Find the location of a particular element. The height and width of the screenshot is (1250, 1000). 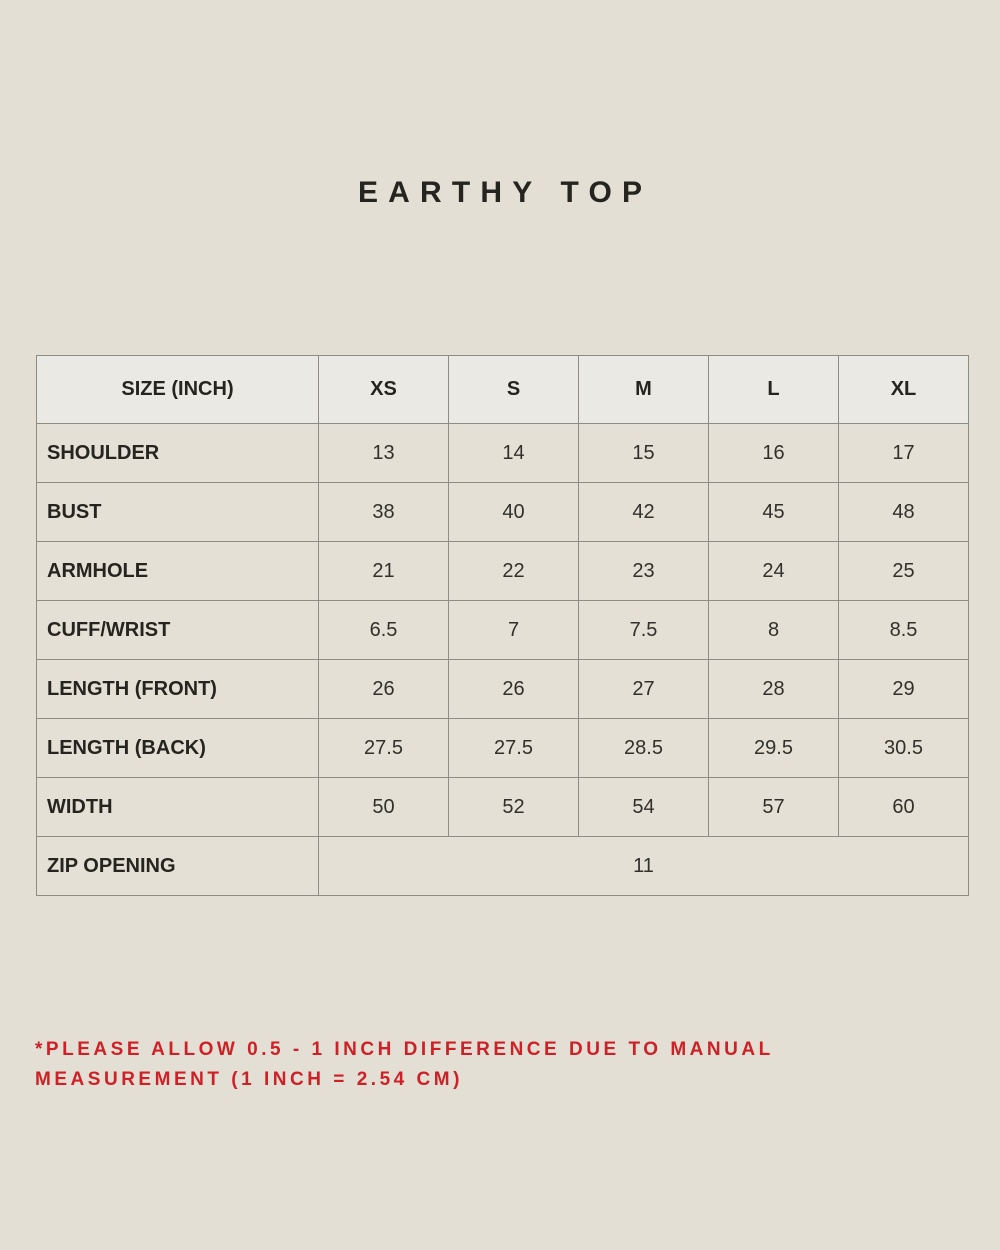

row-label: SHOULDER is located at coordinates (177, 453).